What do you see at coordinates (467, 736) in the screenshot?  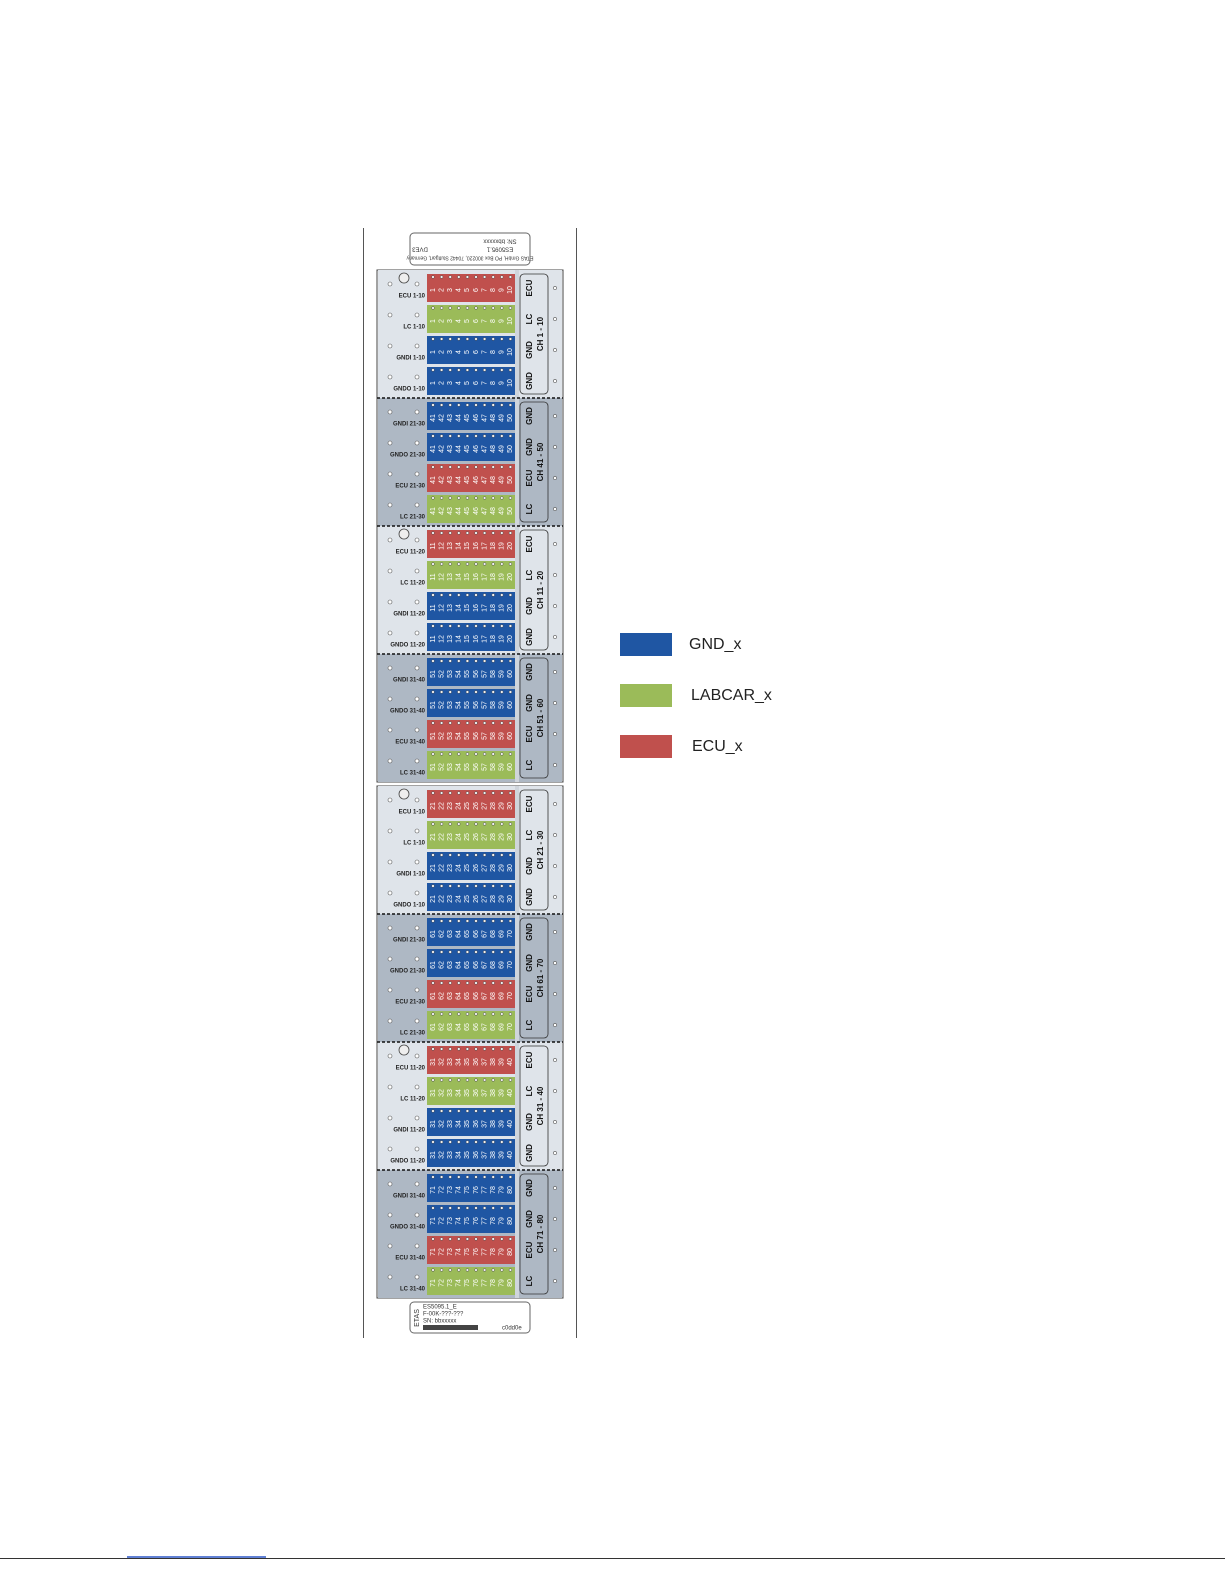 I see `pin-number: 55` at bounding box center [467, 736].